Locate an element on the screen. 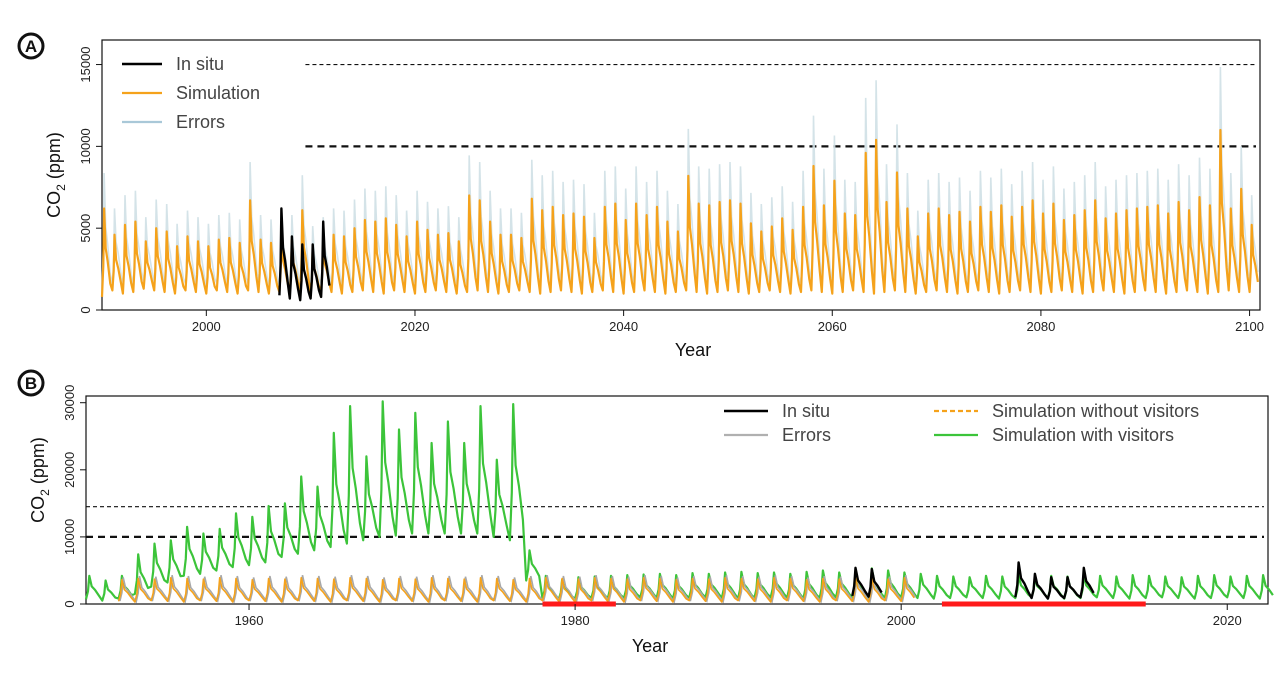 Image resolution: width=1284 pixels, height=680 pixels. panel-a-x-axis: 2000 2020 2040 2060 2080 2100 is located at coordinates (728, 322).